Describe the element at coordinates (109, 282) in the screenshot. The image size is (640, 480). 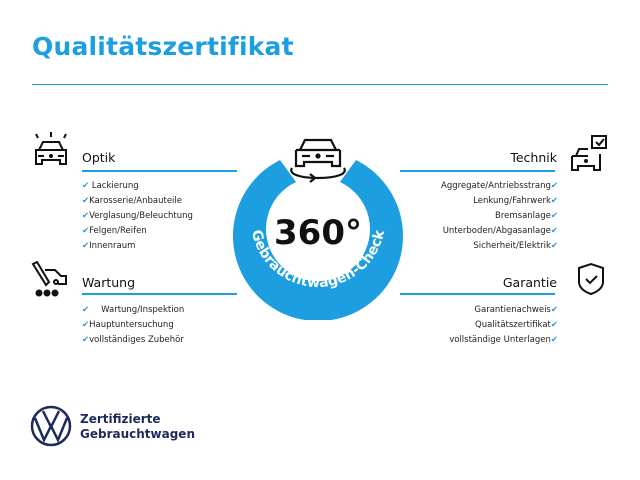
I see `section-title-wartung: Wartung` at that location.